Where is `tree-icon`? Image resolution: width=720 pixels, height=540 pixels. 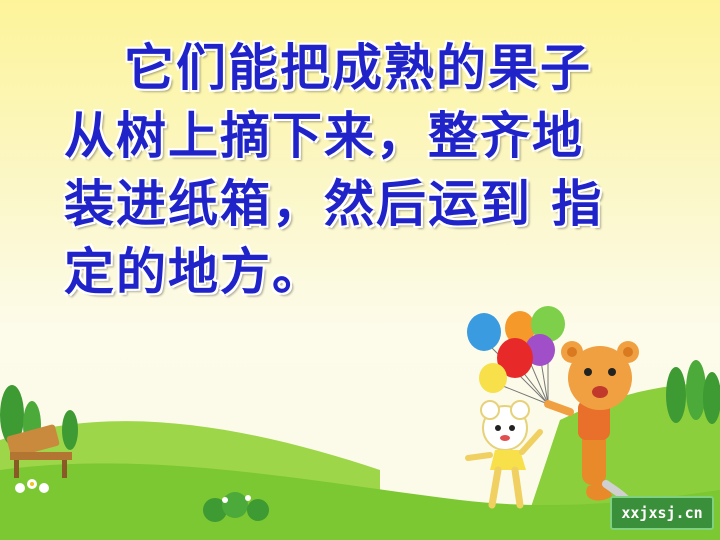 tree-icon is located at coordinates (693, 392).